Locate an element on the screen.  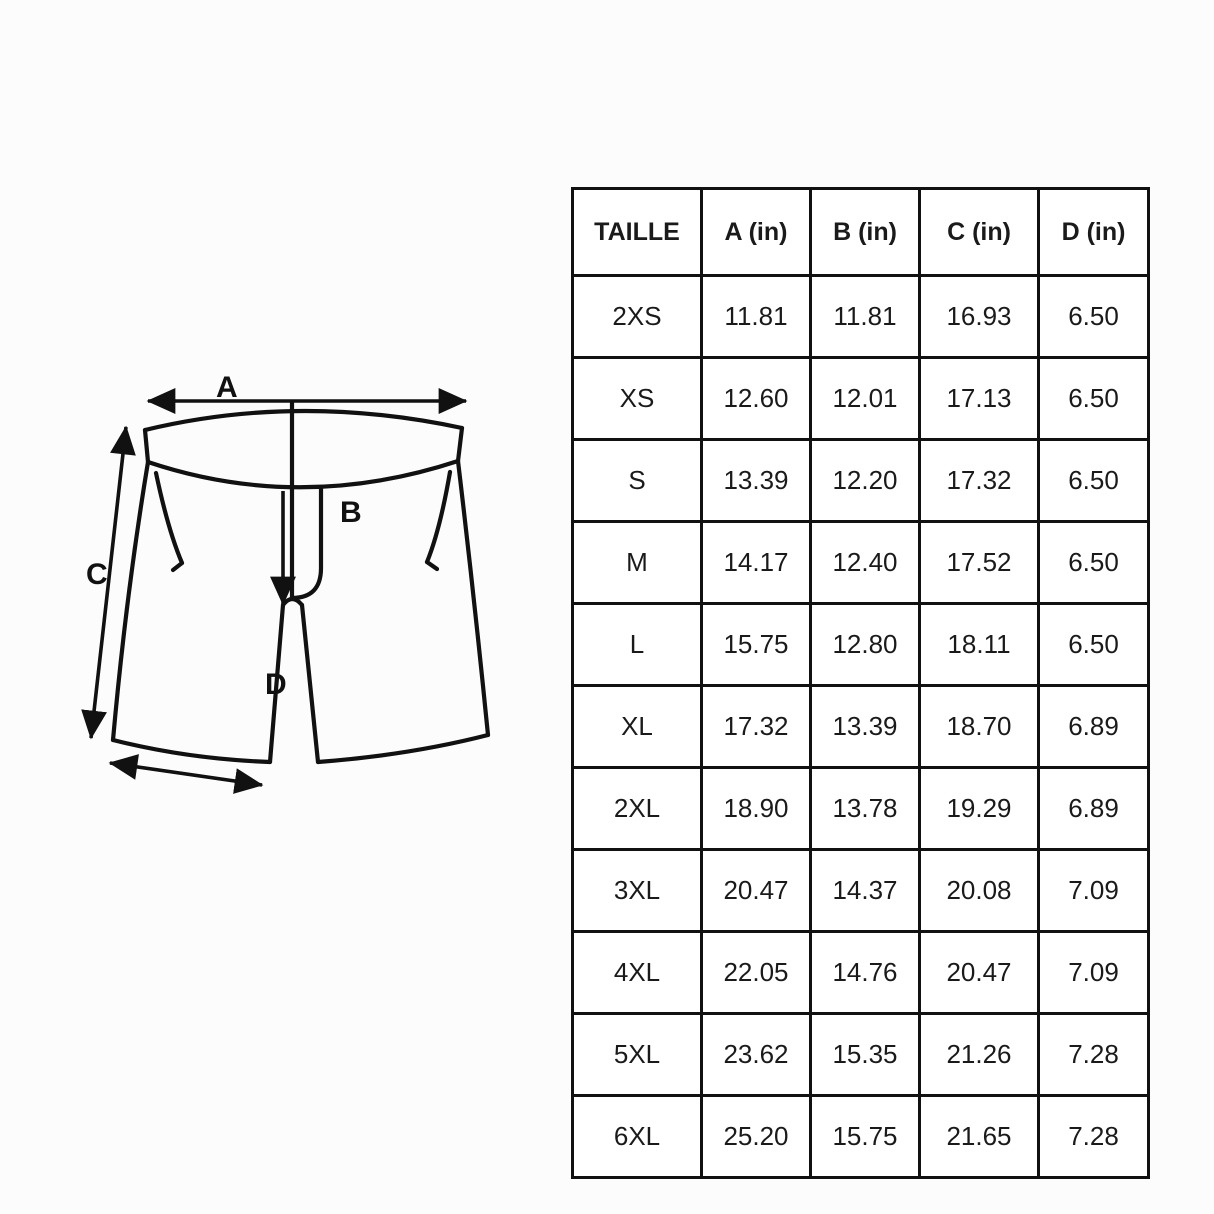
cell-b: 11.81 is located at coordinates (865, 316).